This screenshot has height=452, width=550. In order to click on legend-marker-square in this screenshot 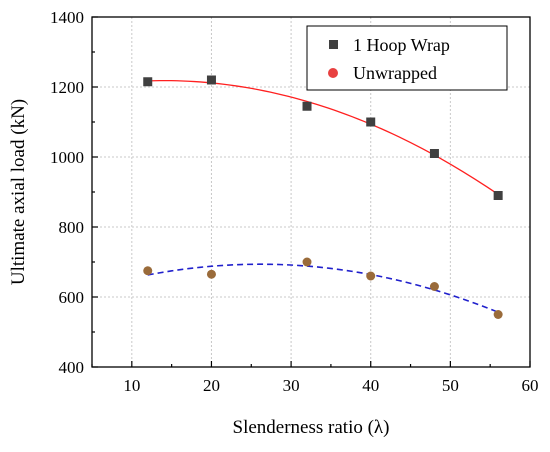, I will do `click(333, 44)`.